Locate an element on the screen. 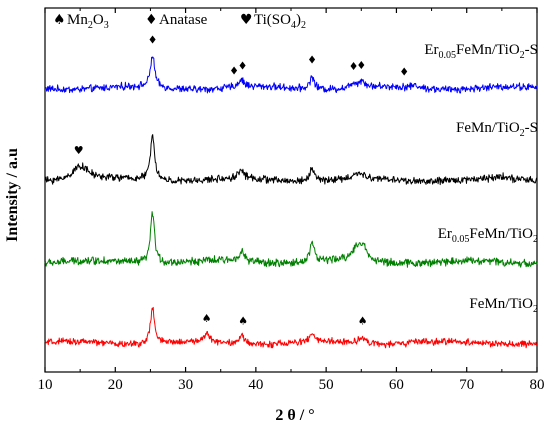 This screenshot has height=430, width=550. x-tick-label: 70 is located at coordinates (466, 385).